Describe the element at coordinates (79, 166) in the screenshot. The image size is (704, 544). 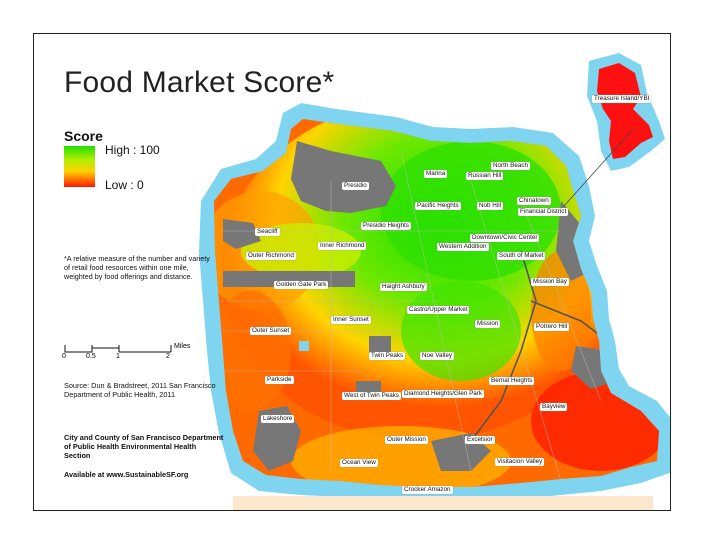
I see `legend-color-ramp` at that location.